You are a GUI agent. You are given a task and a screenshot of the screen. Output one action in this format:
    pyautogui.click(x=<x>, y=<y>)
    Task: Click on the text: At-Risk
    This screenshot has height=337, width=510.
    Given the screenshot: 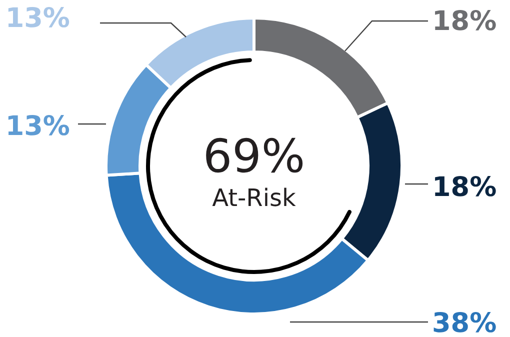 What is the action you would take?
    pyautogui.click(x=254, y=198)
    